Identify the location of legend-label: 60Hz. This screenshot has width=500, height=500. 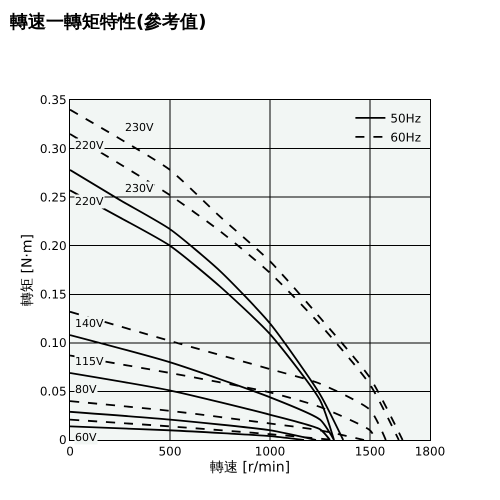
(405, 137).